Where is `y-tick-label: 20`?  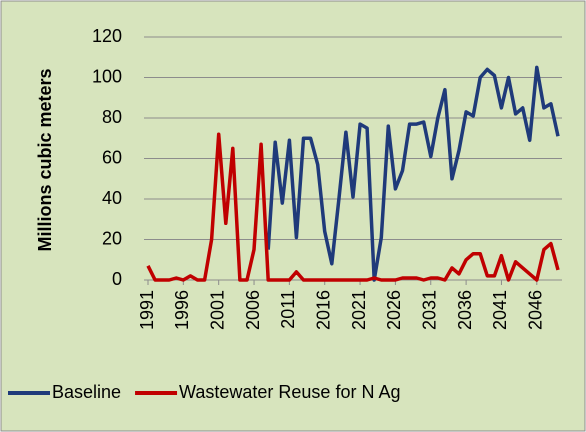
y-tick-label: 20 is located at coordinates (112, 238).